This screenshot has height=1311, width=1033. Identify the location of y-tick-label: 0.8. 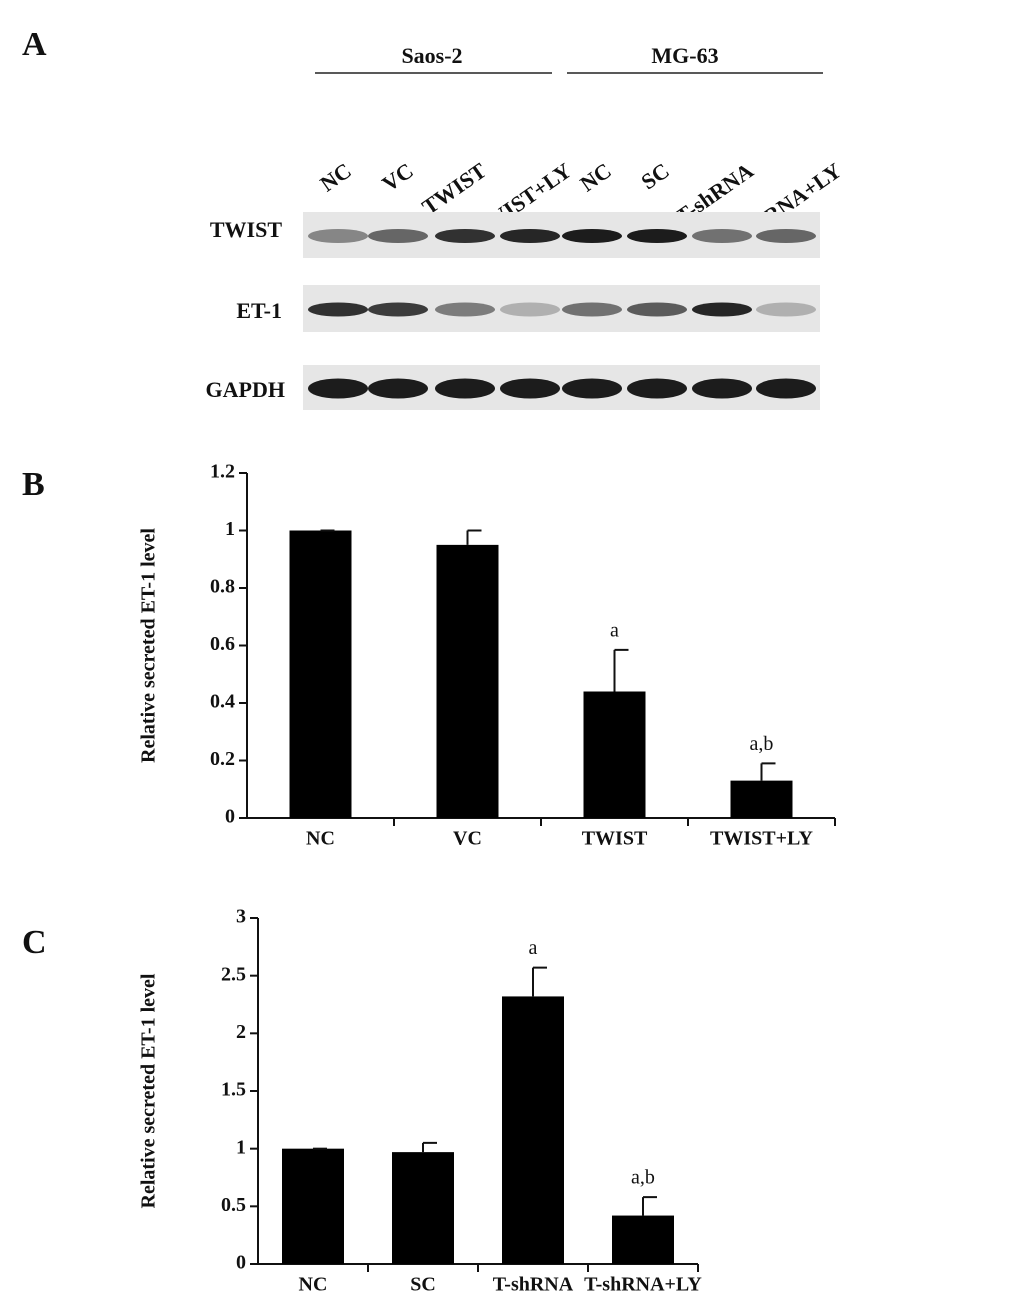
(222, 587).